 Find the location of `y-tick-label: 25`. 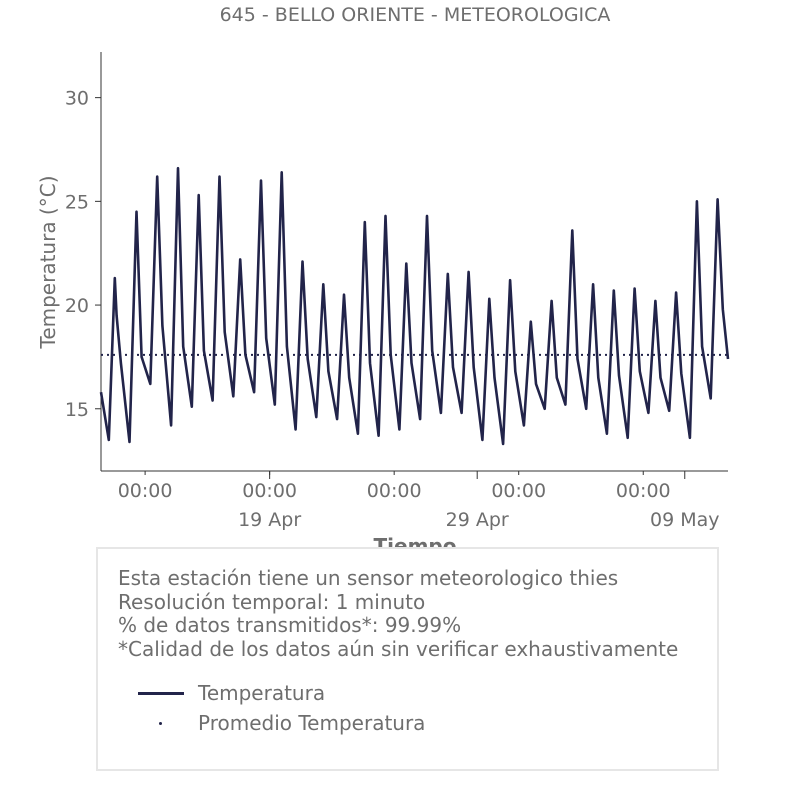

y-tick-label: 25 is located at coordinates (77, 202).